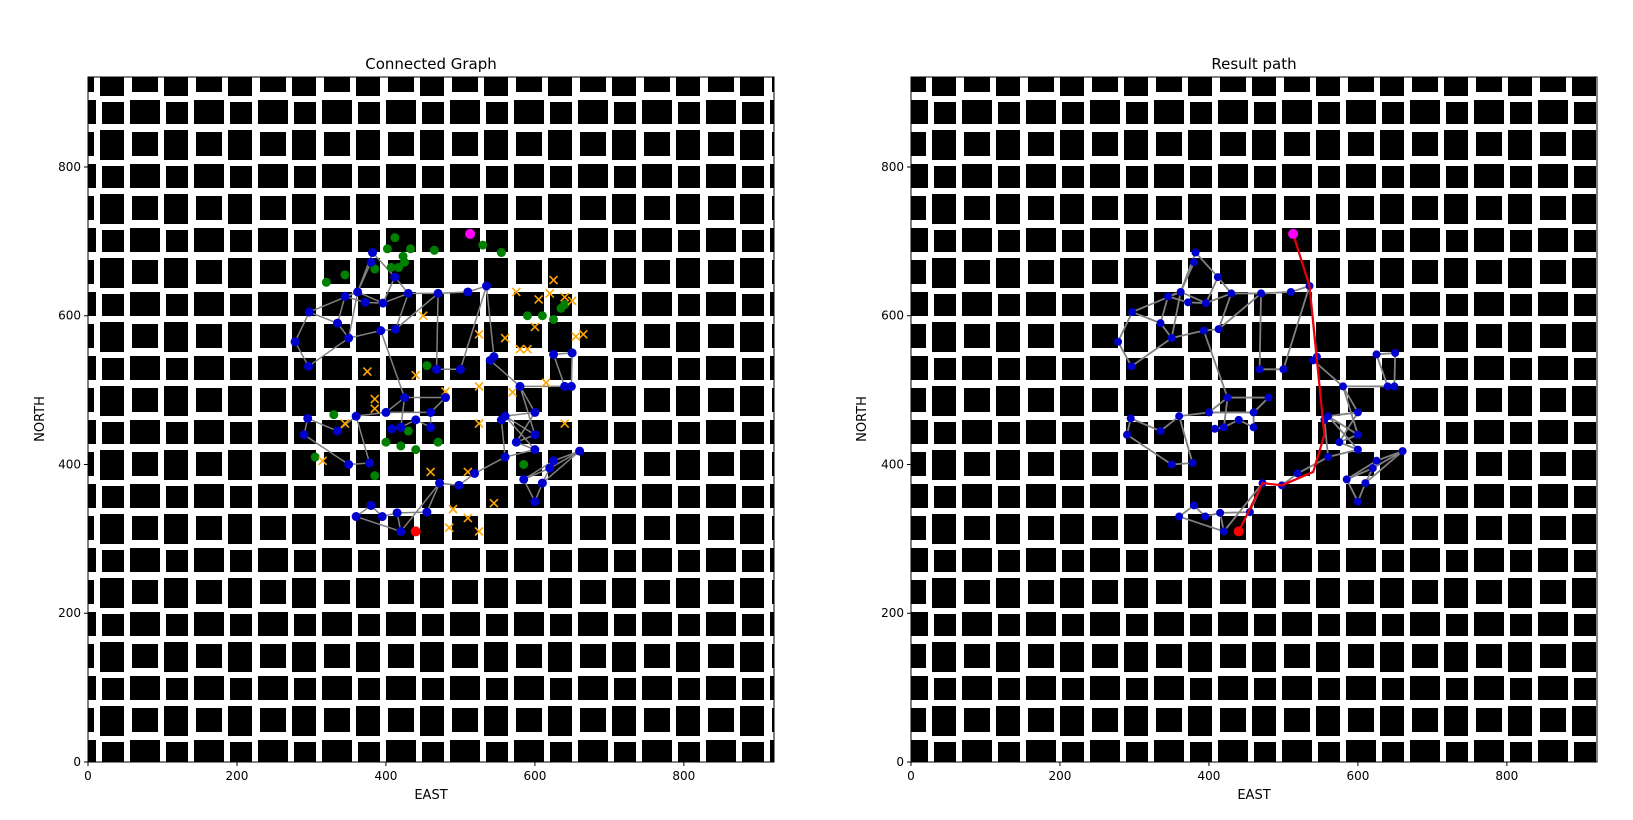  What do you see at coordinates (1238, 531) in the screenshot?
I see `start-point` at bounding box center [1238, 531].